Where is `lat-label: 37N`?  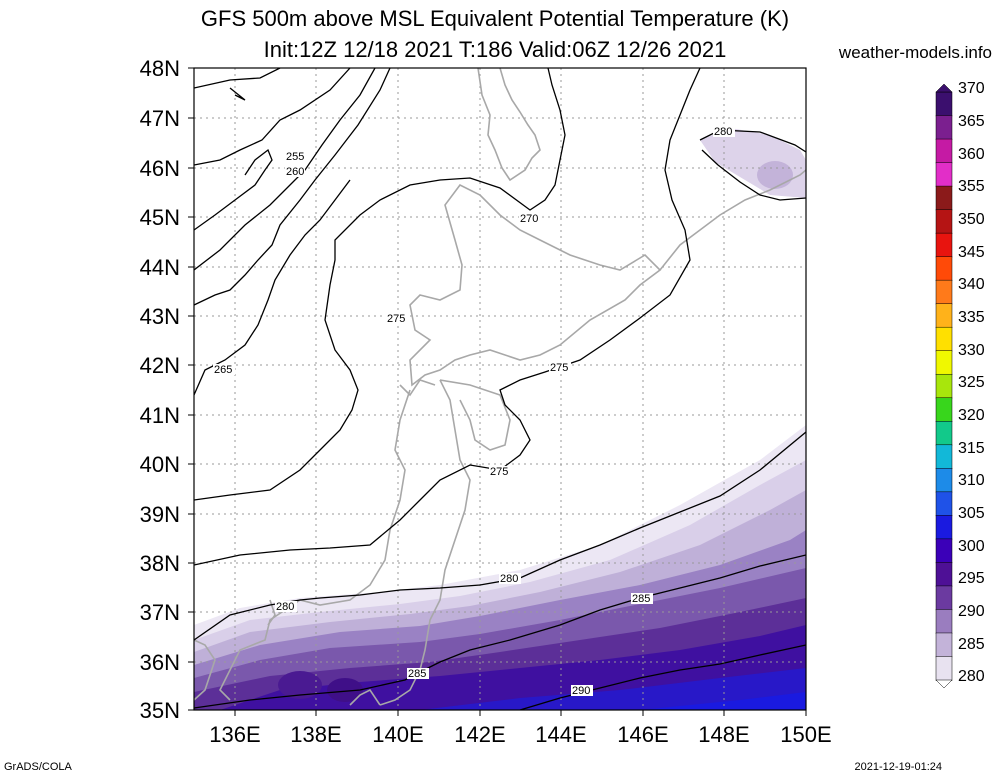
lat-label: 37N is located at coordinates (159, 612).